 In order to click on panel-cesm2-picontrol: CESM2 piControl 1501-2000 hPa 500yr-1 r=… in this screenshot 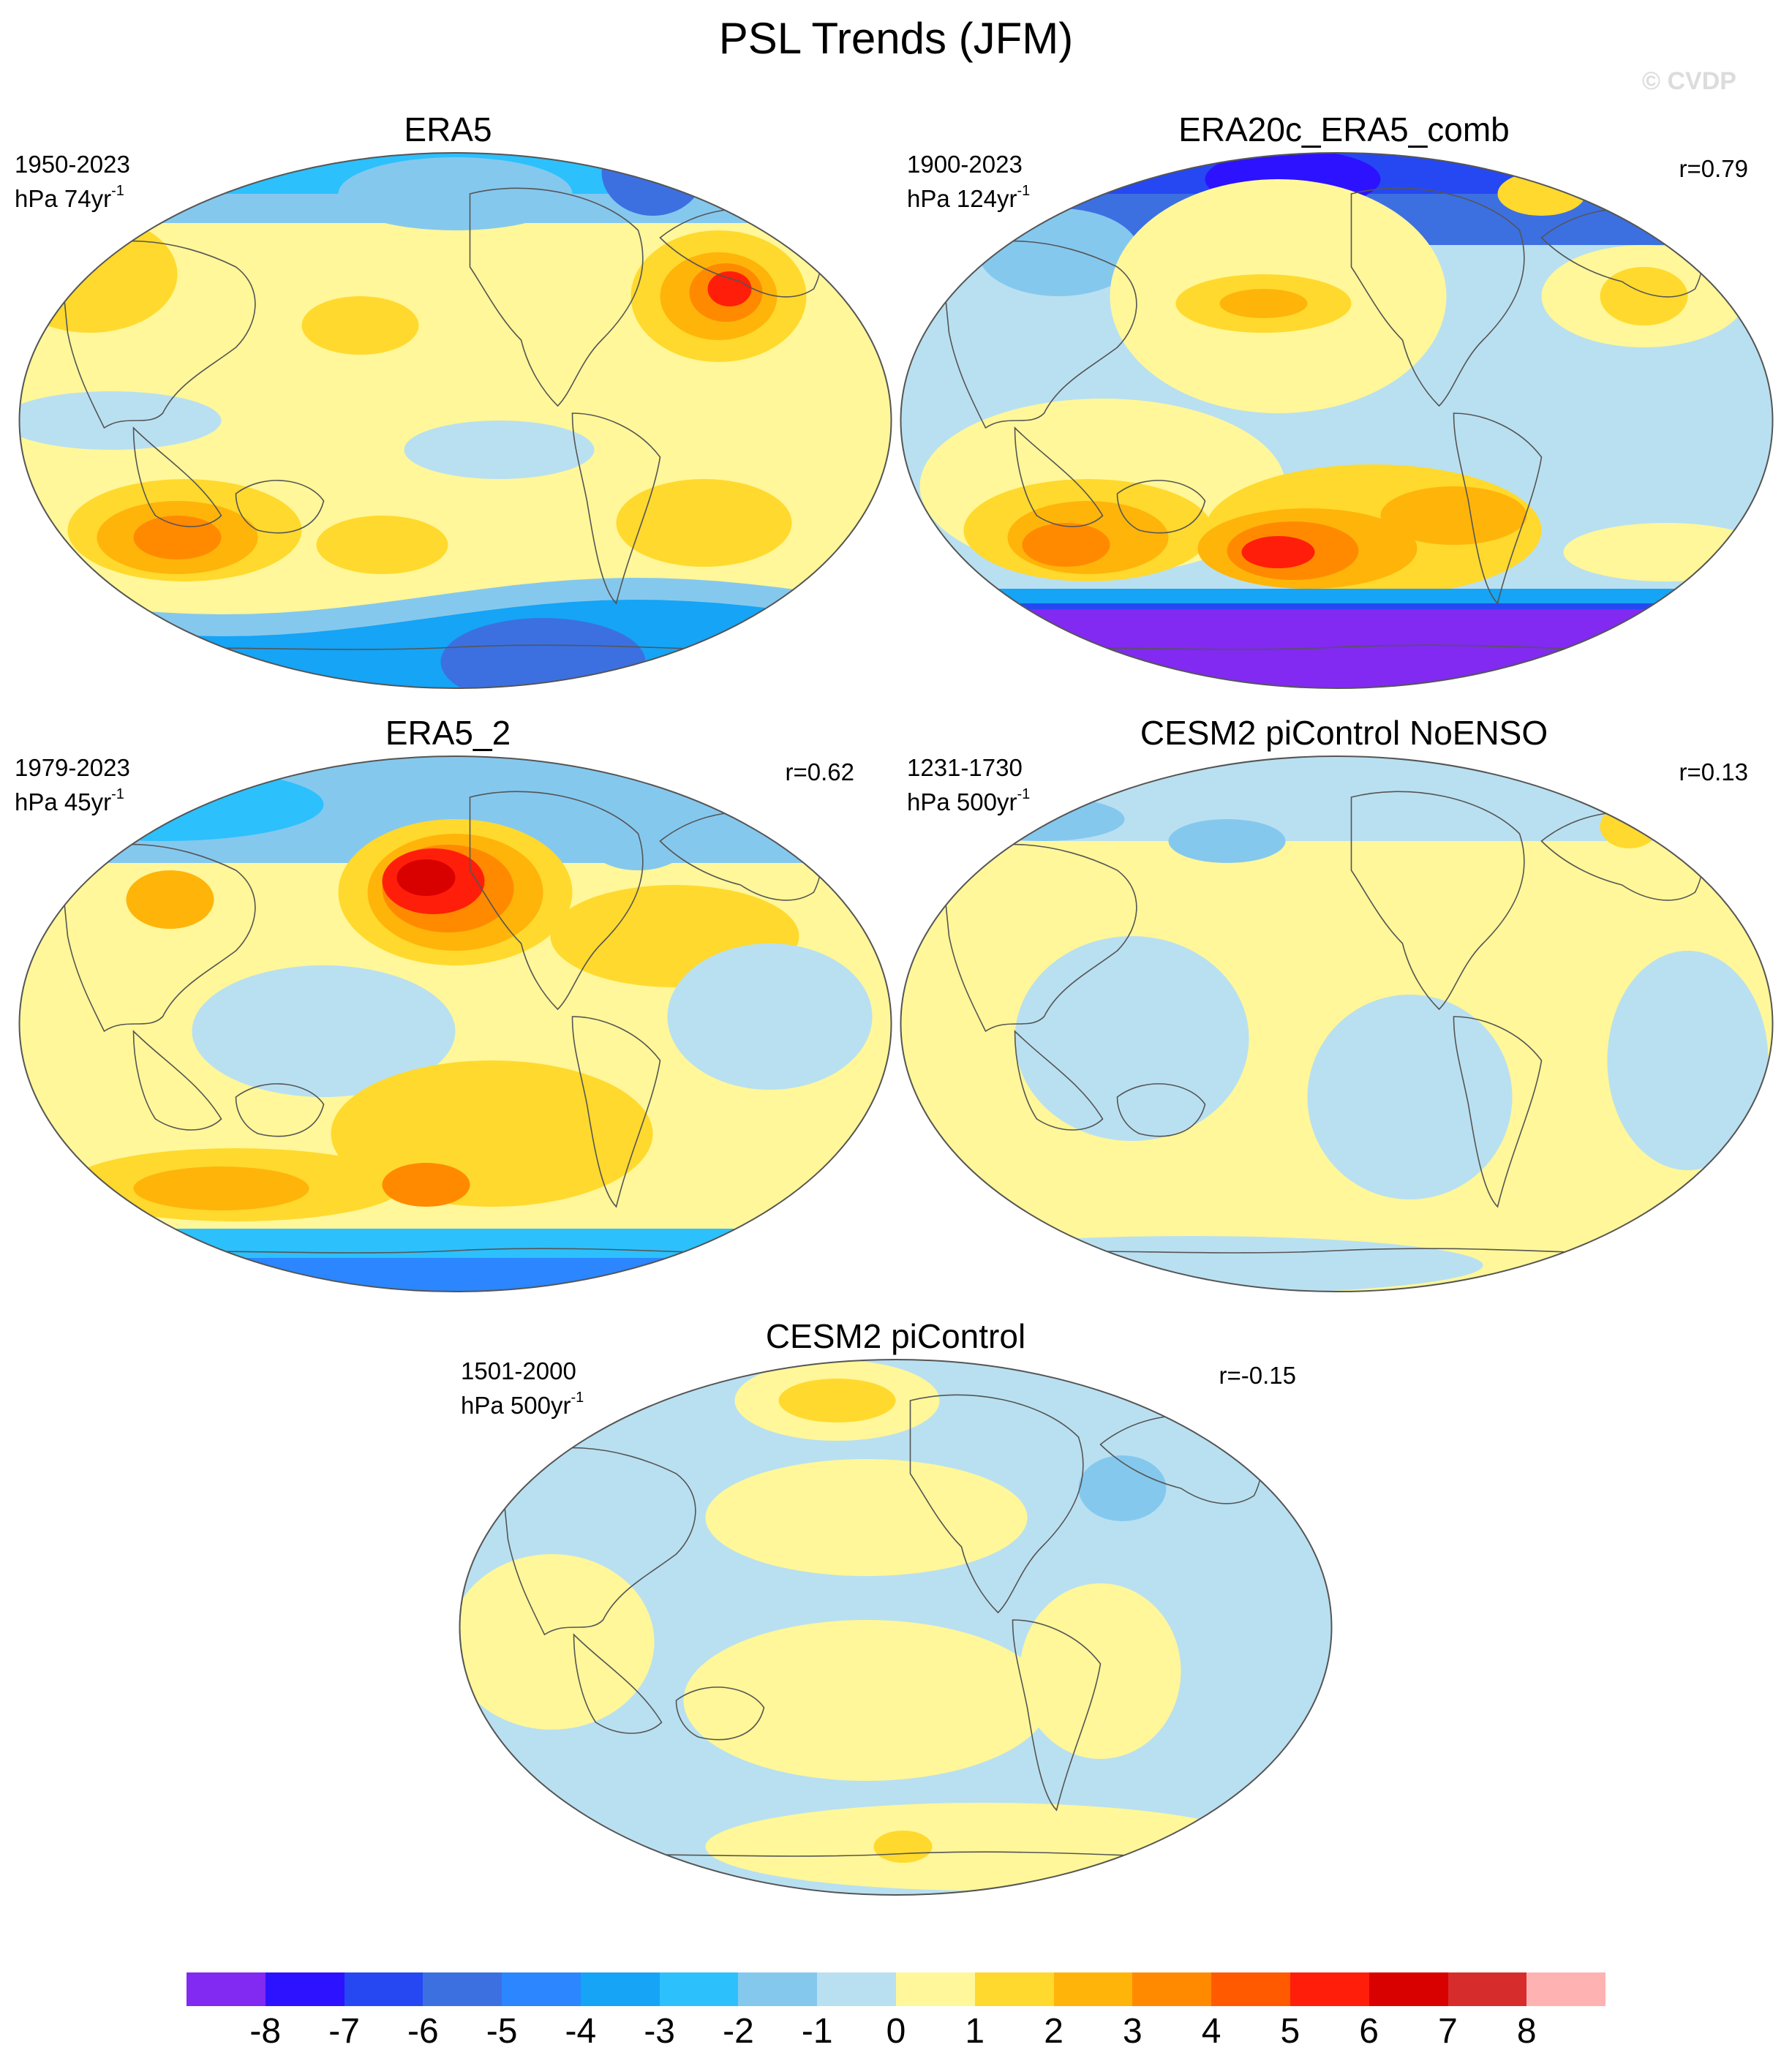, I will do `click(896, 1616)`.